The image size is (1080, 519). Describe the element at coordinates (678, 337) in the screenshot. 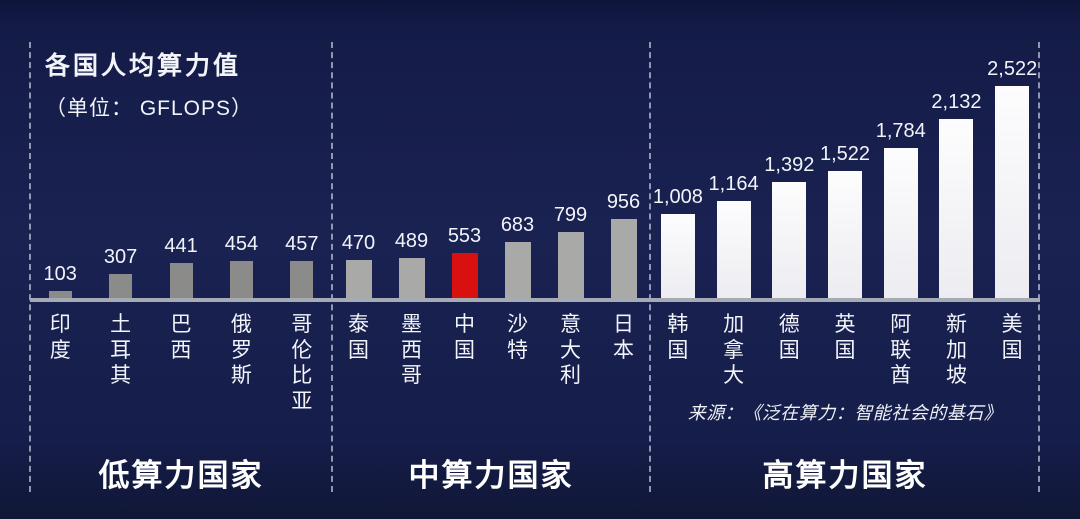

I see `country-label: 韩国` at that location.